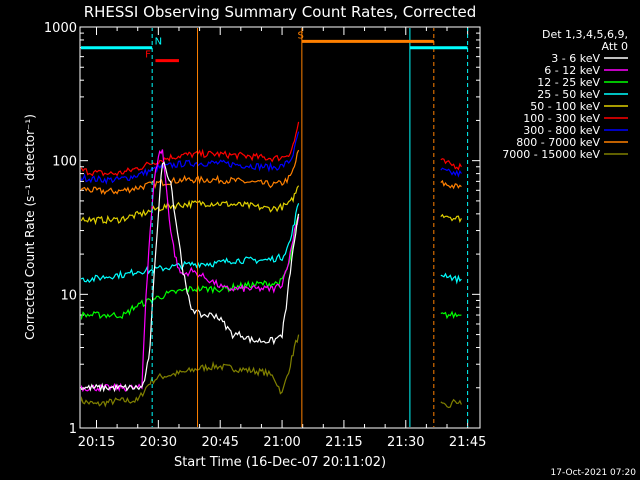  Describe the element at coordinates (585, 34) in the screenshot. I see `legend-header-line-1: Det 1,3,4,5,6,9,` at that location.